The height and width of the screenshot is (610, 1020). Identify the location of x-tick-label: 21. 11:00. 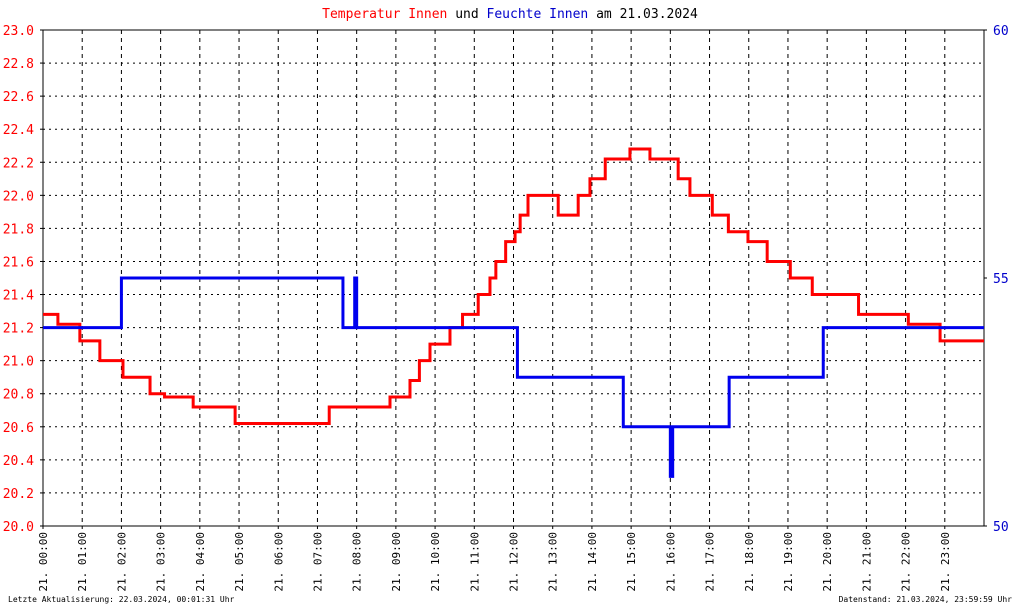
(474, 562).